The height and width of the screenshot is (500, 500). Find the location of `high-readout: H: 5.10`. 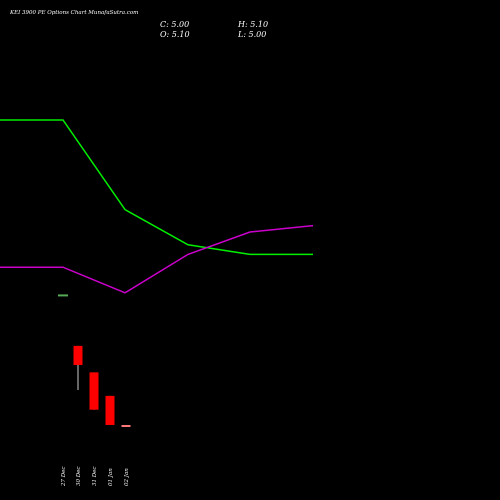

high-readout: H: 5.10 is located at coordinates (252, 24).